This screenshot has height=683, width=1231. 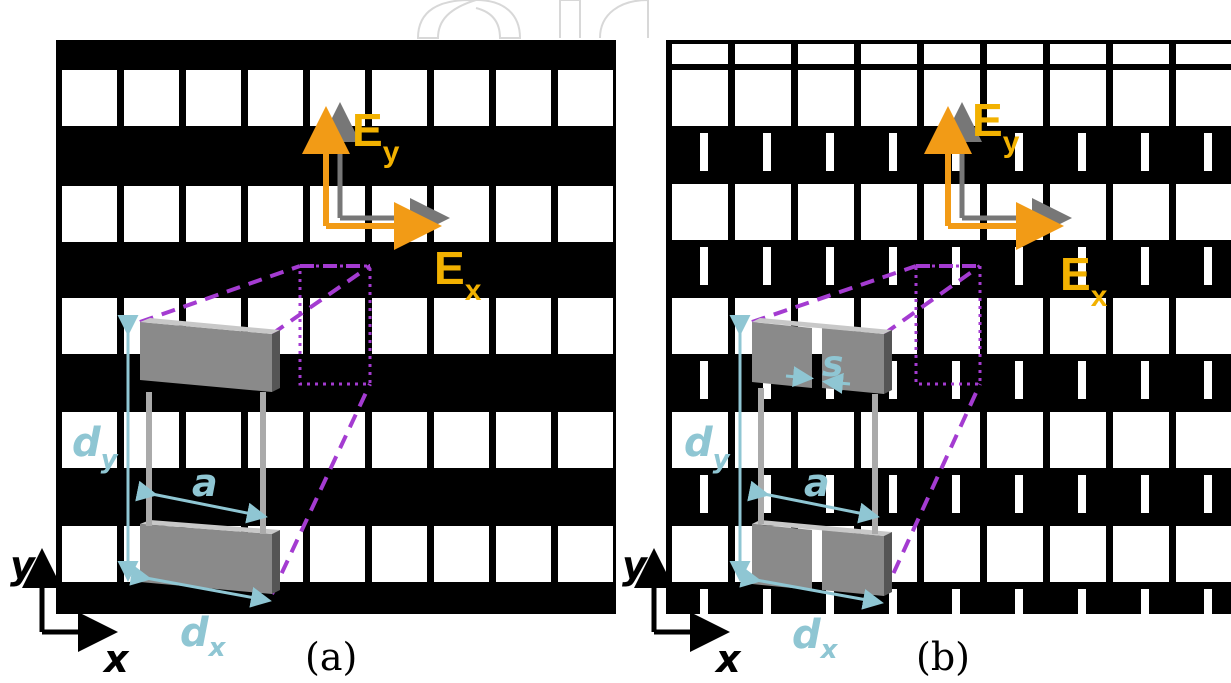 I want to click on panel-b-axis-y-label: y, so click(x=635, y=565).